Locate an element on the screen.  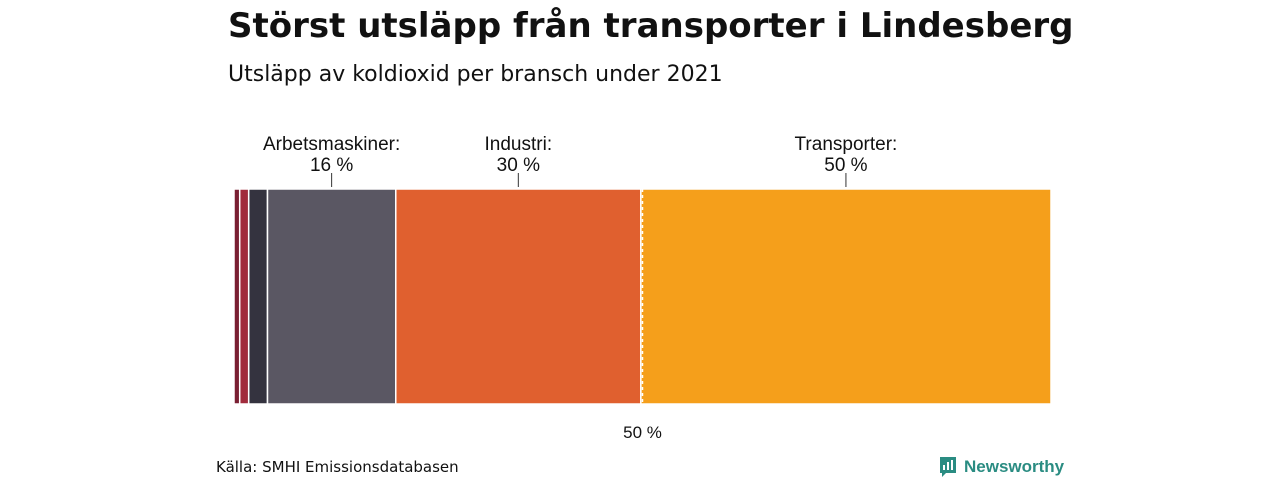
brand-name: Newsworthy is located at coordinates (1014, 466).